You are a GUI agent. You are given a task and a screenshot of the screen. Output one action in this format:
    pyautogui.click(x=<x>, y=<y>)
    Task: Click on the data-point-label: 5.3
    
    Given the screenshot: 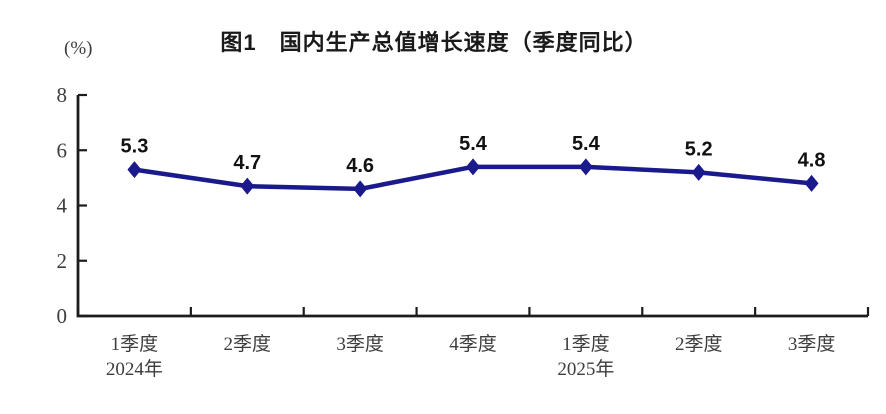 What is the action you would take?
    pyautogui.click(x=135, y=147)
    